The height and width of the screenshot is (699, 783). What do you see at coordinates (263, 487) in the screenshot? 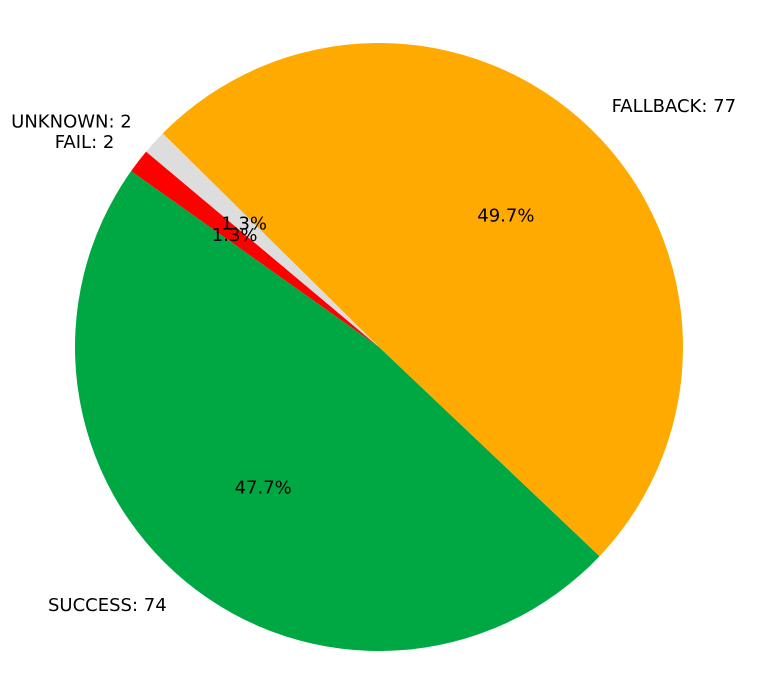
I see `pct-label-success: 47.7%` at bounding box center [263, 487].